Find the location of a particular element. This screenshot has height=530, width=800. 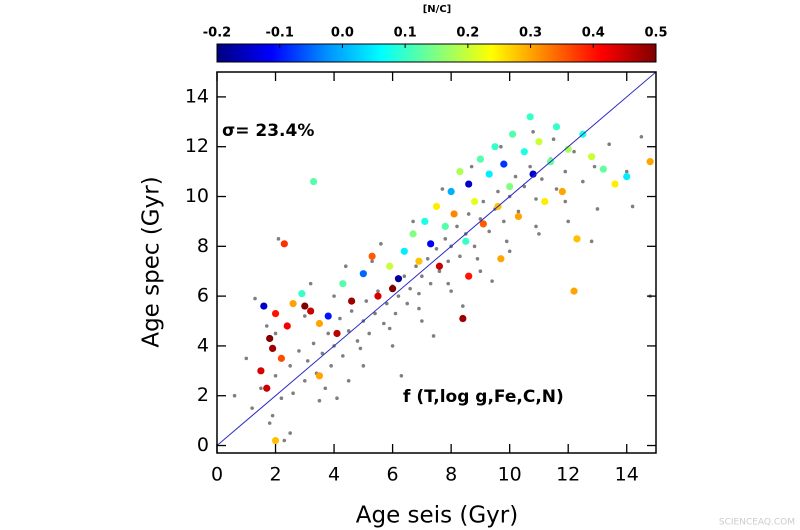

x-tick-label: 6 is located at coordinates (393, 475).